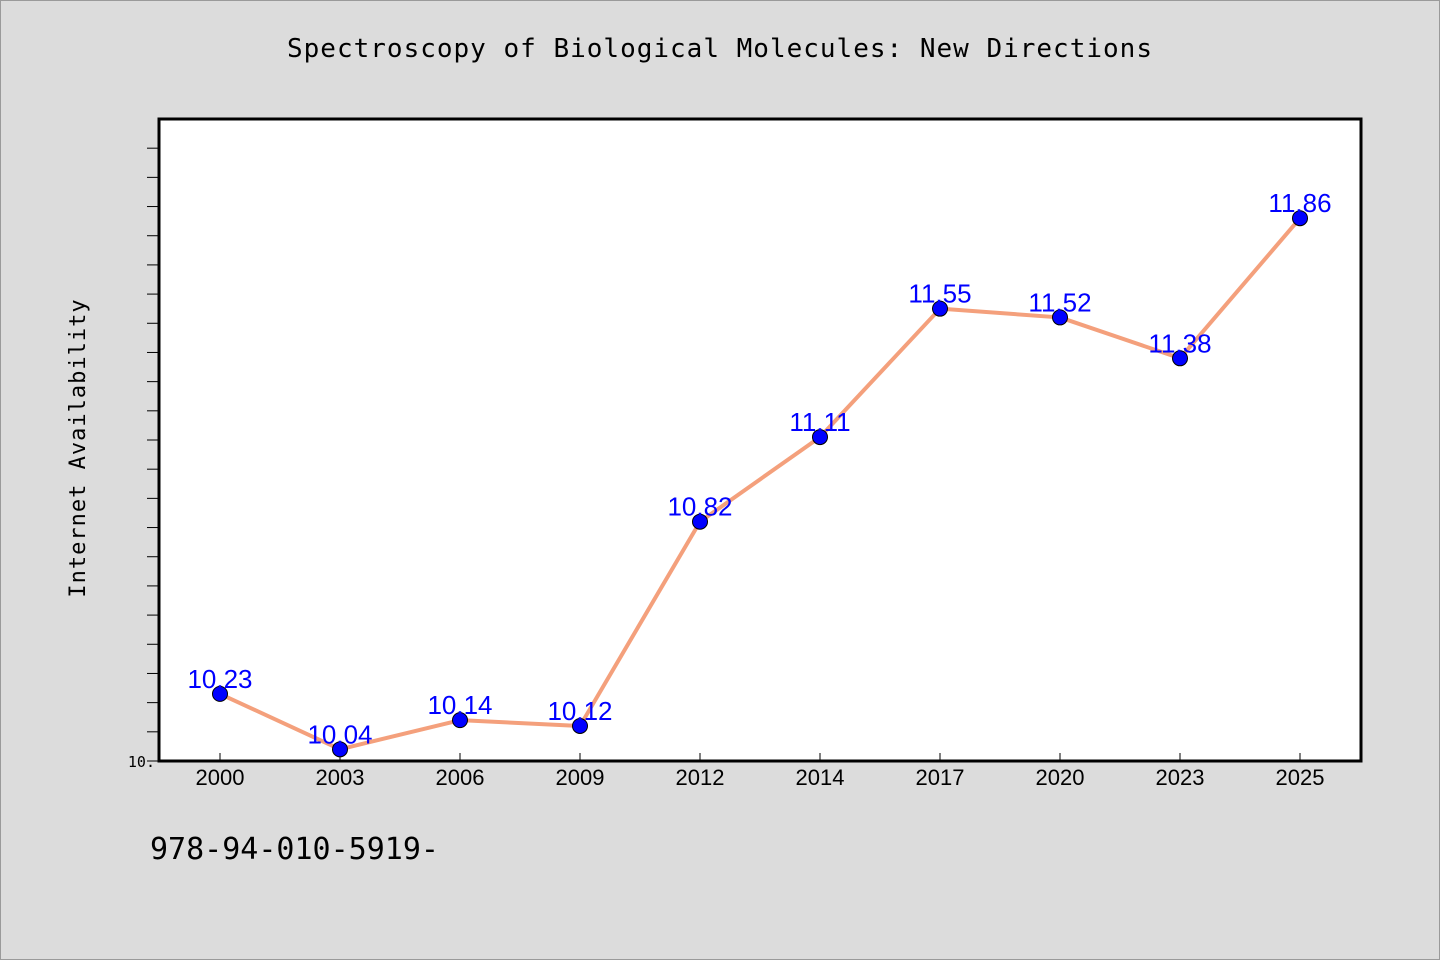  I want to click on data-label: 11.52, so click(1059, 302).